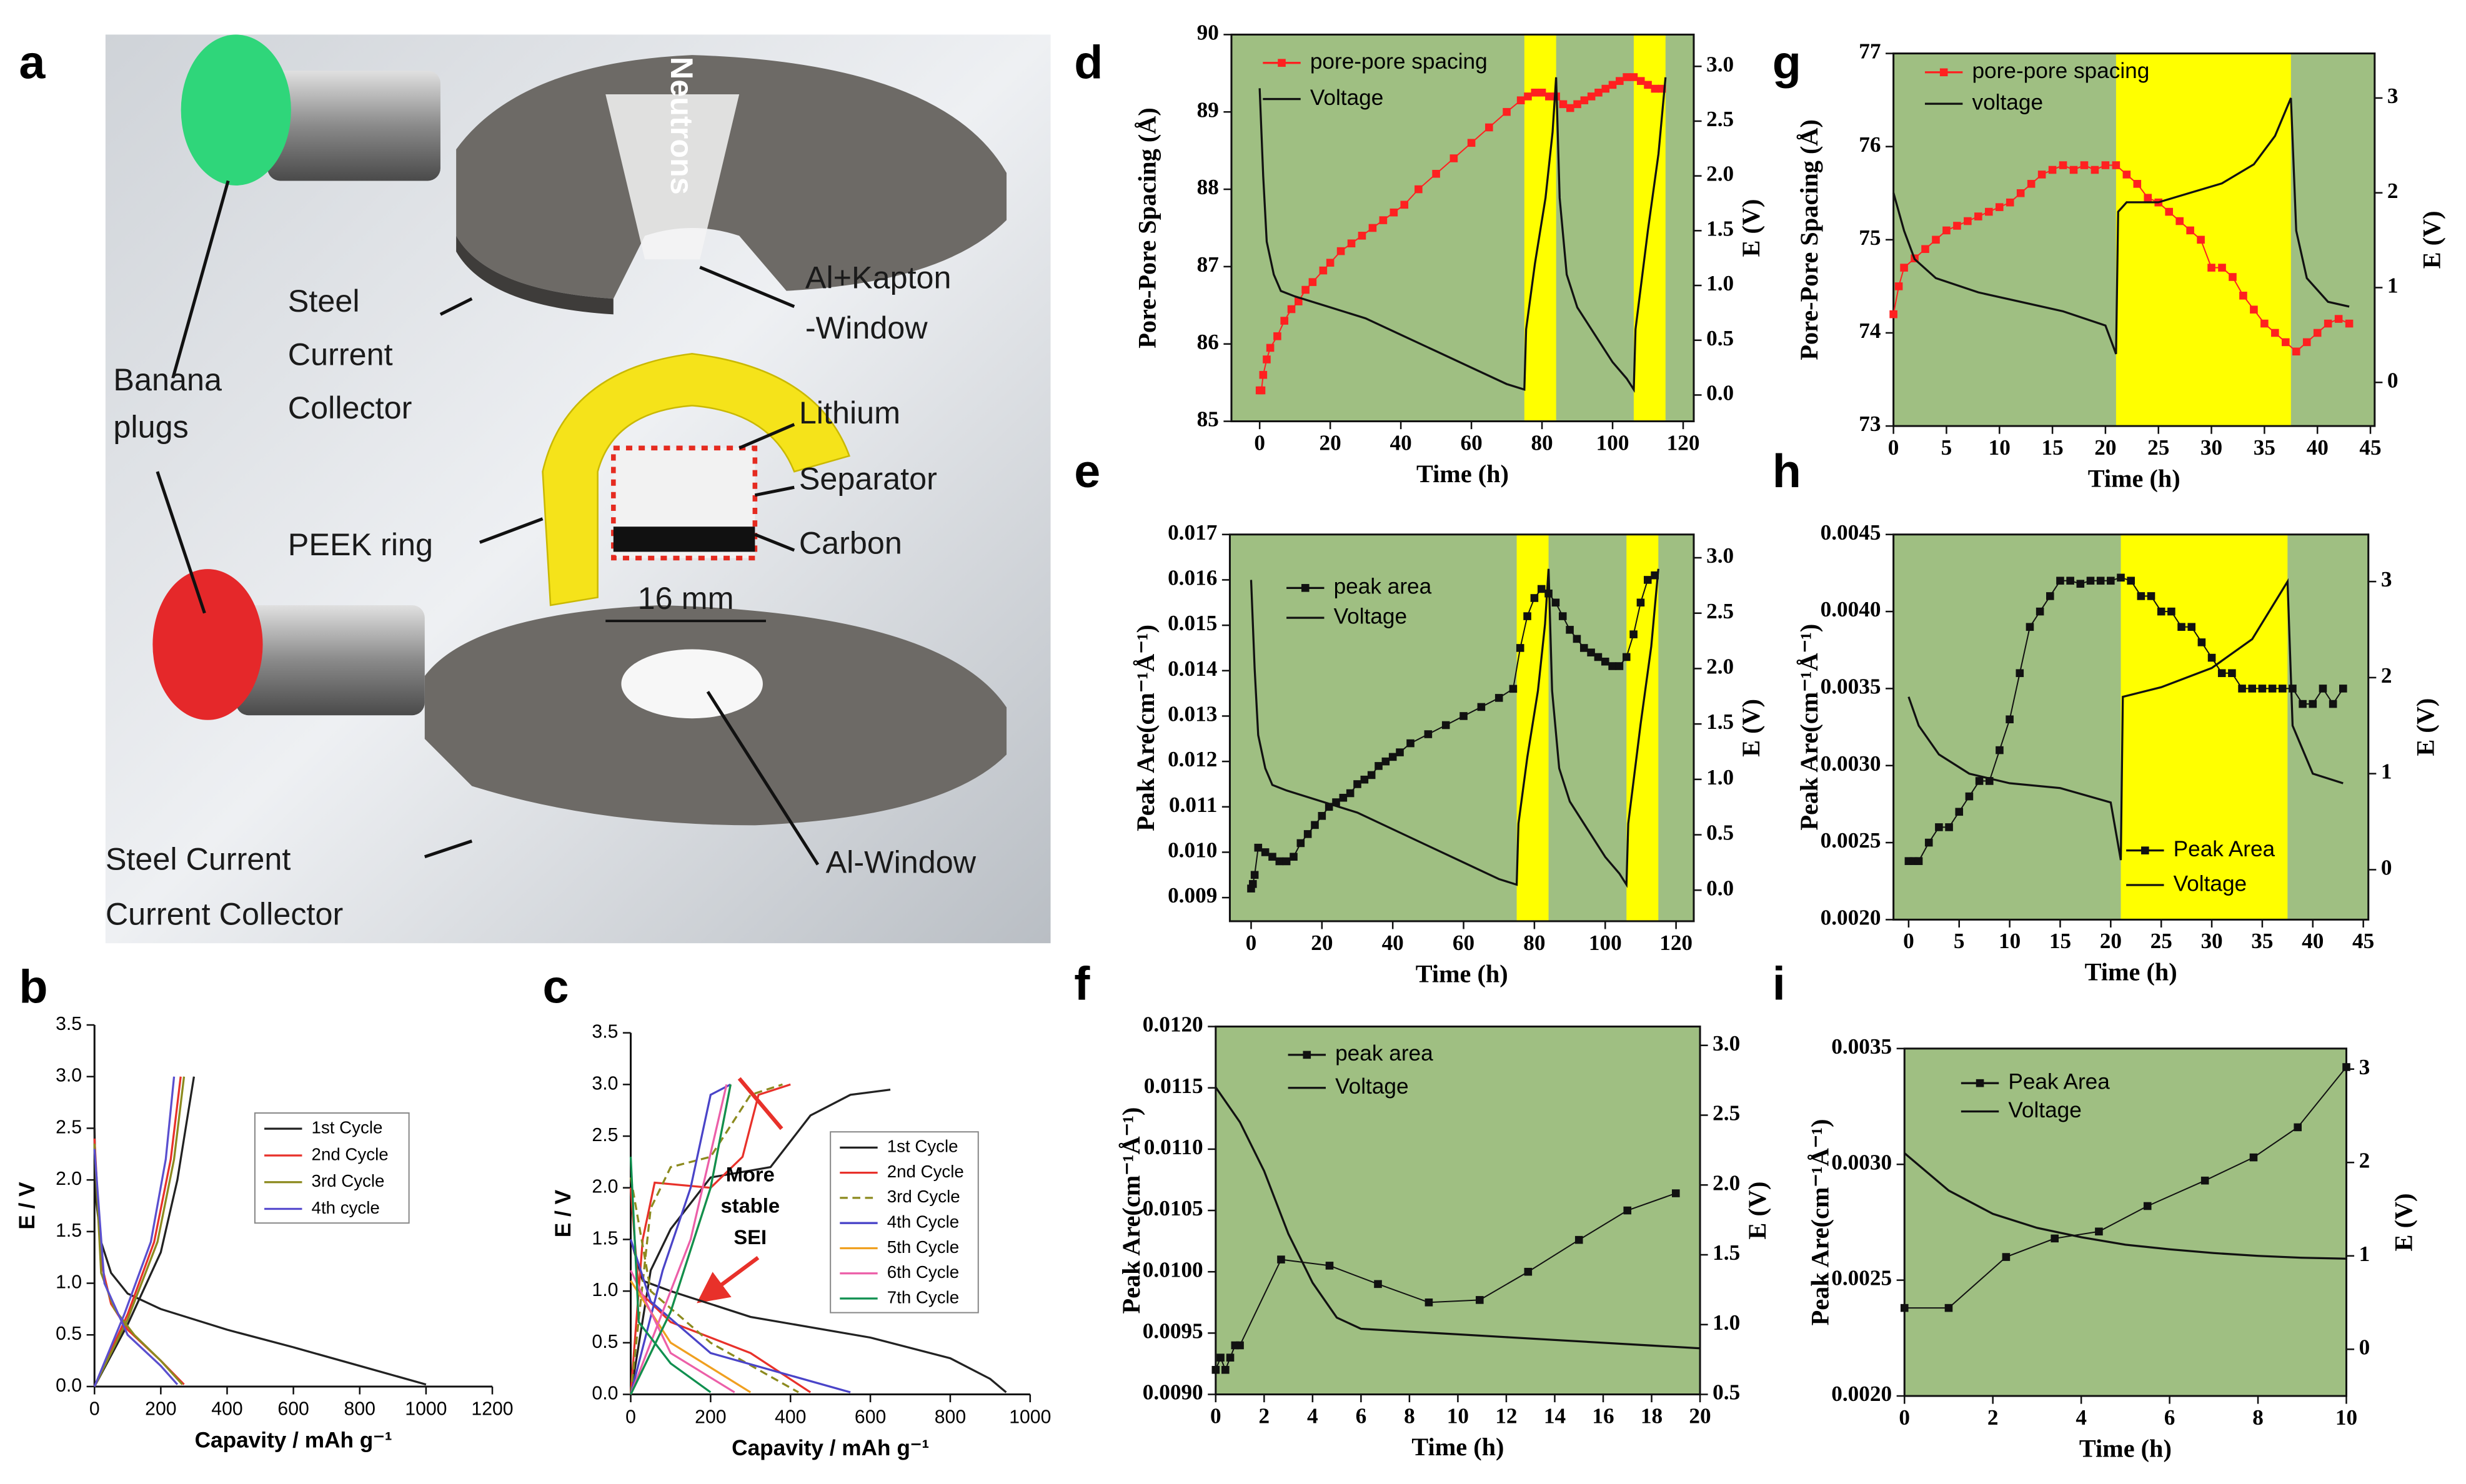 This screenshot has width=2466, height=1484. Describe the element at coordinates (1720, 283) in the screenshot. I see `y2-tick-label: 1.0` at that location.